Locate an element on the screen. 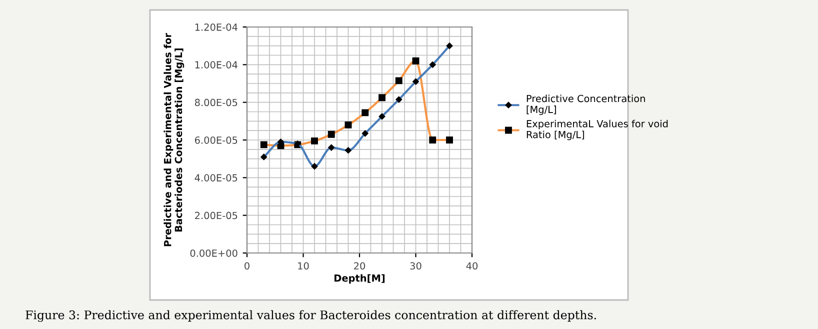 This screenshot has width=818, height=329. y-axis-title: Predictive and Experimental Values for Bacteriodes Concentration [Mg/L] is located at coordinates (174, 139).